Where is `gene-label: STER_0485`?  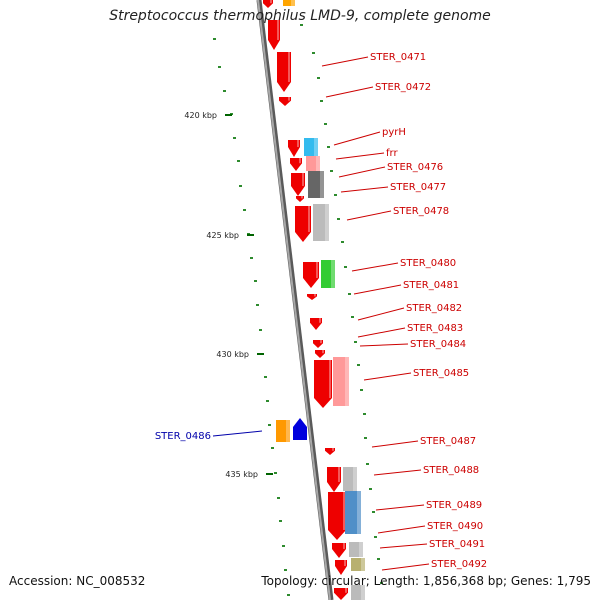
gene-label: STER_0485 is located at coordinates (441, 373).